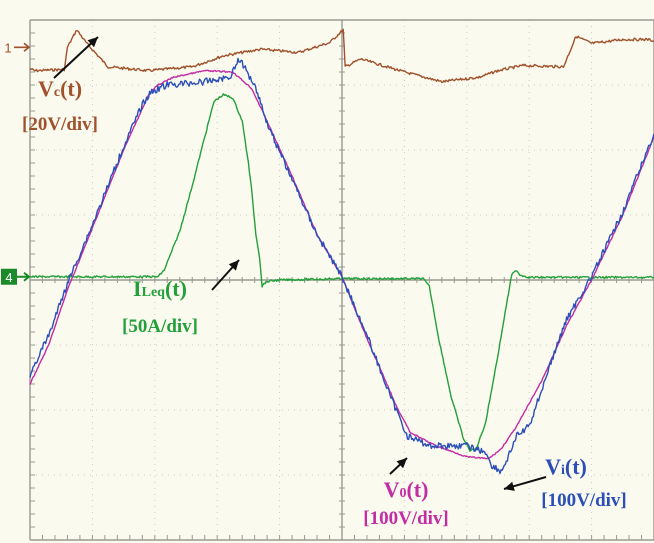 The image size is (654, 543). I want to click on label-subscript: 0, so click(402, 493).